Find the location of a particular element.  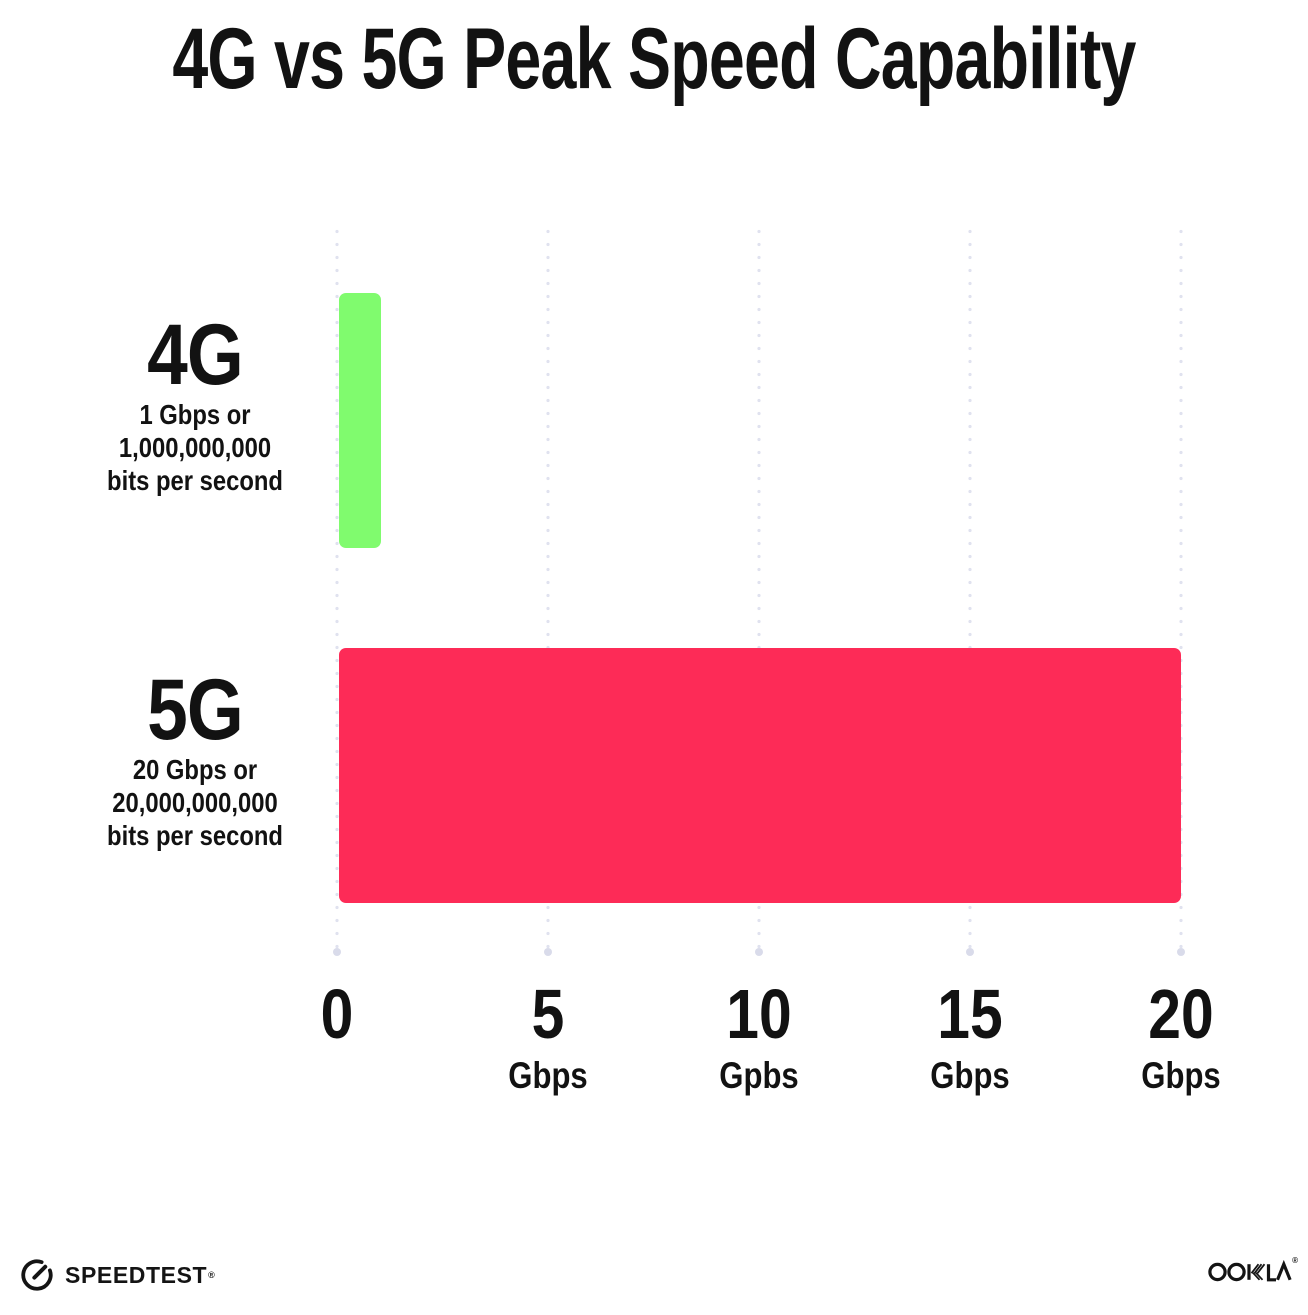

bar-4g is located at coordinates (360, 420).